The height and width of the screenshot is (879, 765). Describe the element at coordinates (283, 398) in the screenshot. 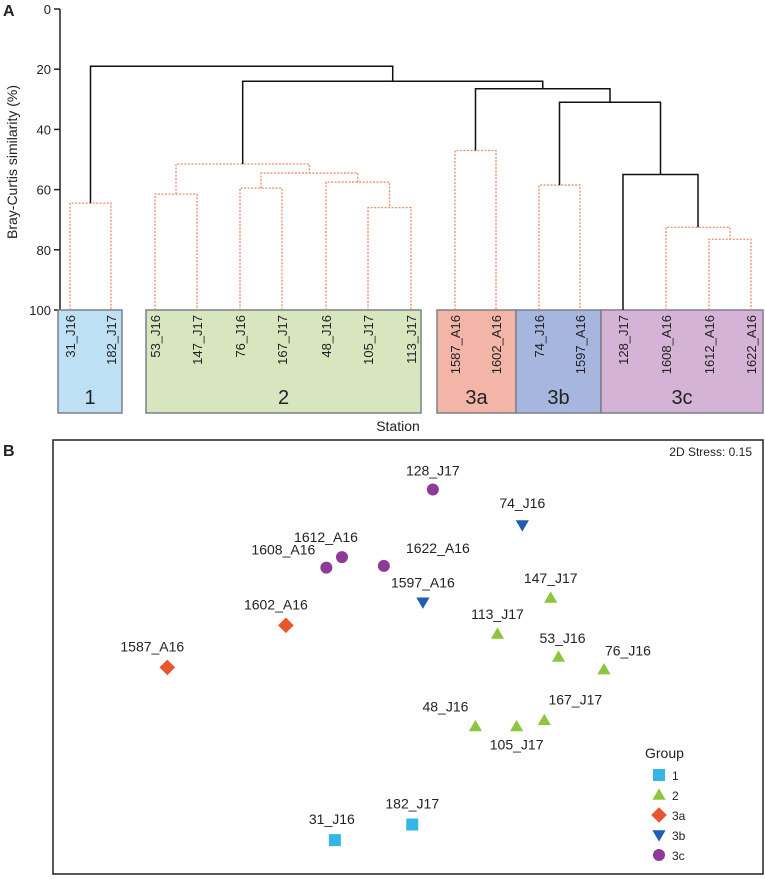

I see `group-label-2: 2` at that location.